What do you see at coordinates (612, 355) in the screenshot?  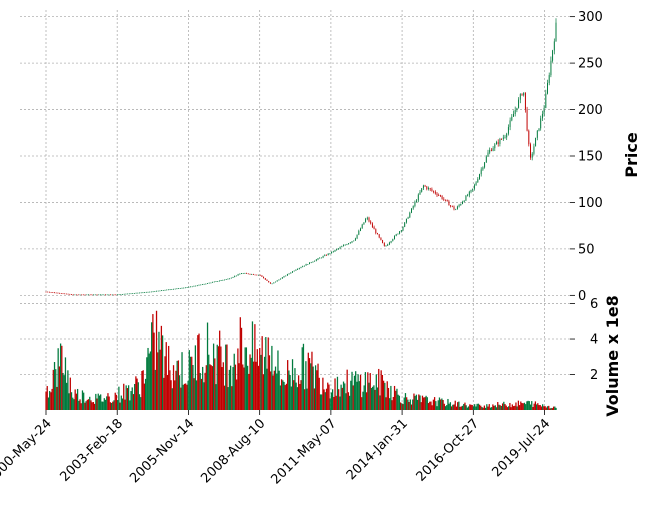 I see `volume-axis-label: Volume x 1e8` at bounding box center [612, 355].